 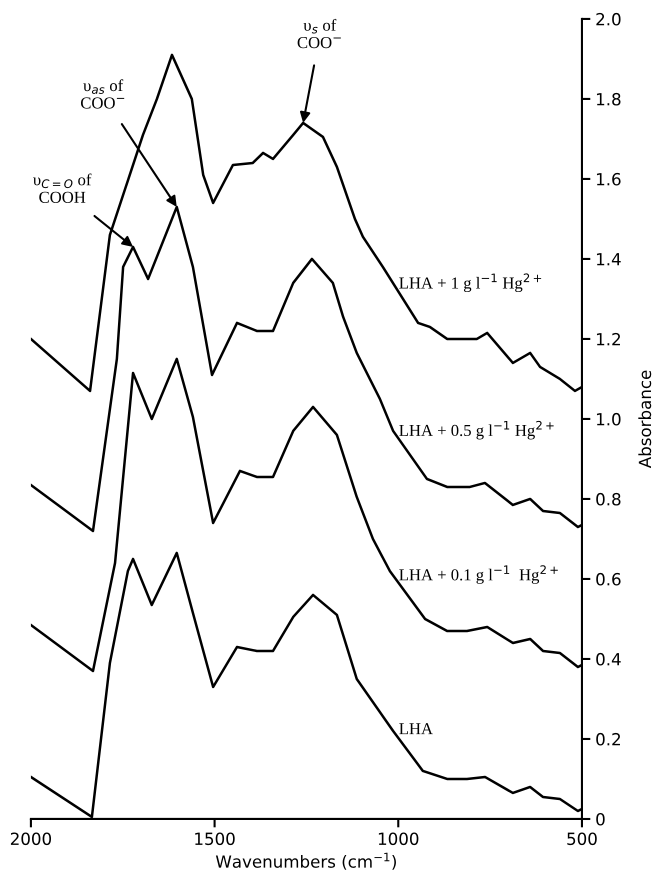 What do you see at coordinates (608, 179) in the screenshot?
I see `y-tick-label: 1.6` at bounding box center [608, 179].